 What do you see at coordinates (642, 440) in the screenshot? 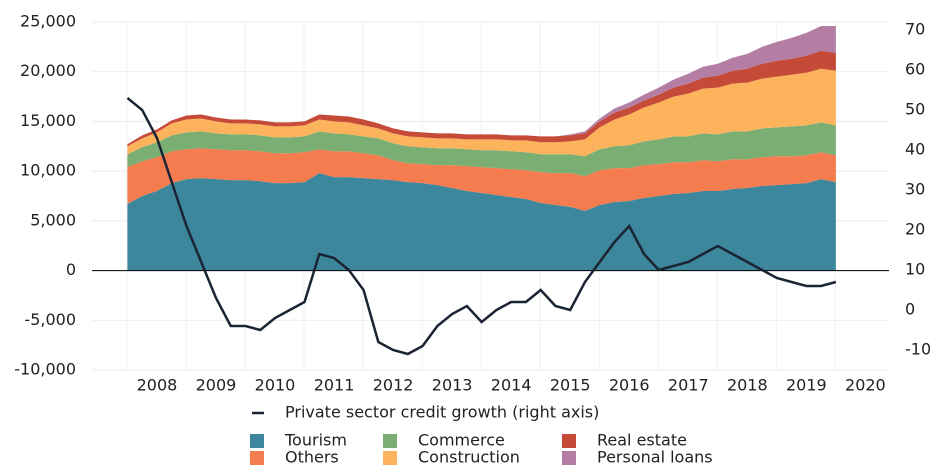
I see `legend-label: Real estate` at bounding box center [642, 440].